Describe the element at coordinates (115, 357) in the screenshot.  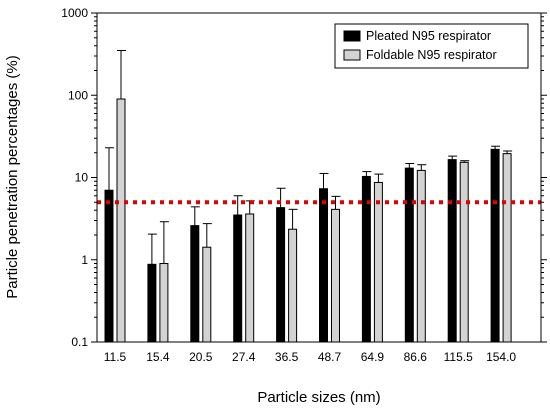
I see `x-tick-label-11-5: 11.5` at that location.